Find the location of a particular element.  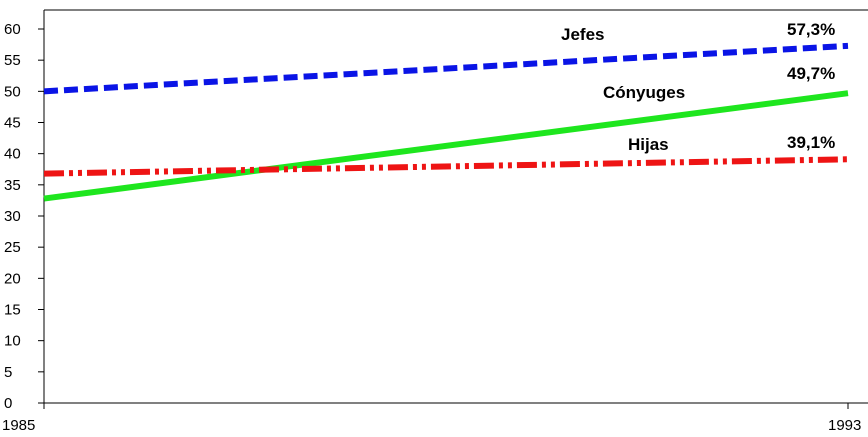

y-tick-label: 0 is located at coordinates (8, 403).